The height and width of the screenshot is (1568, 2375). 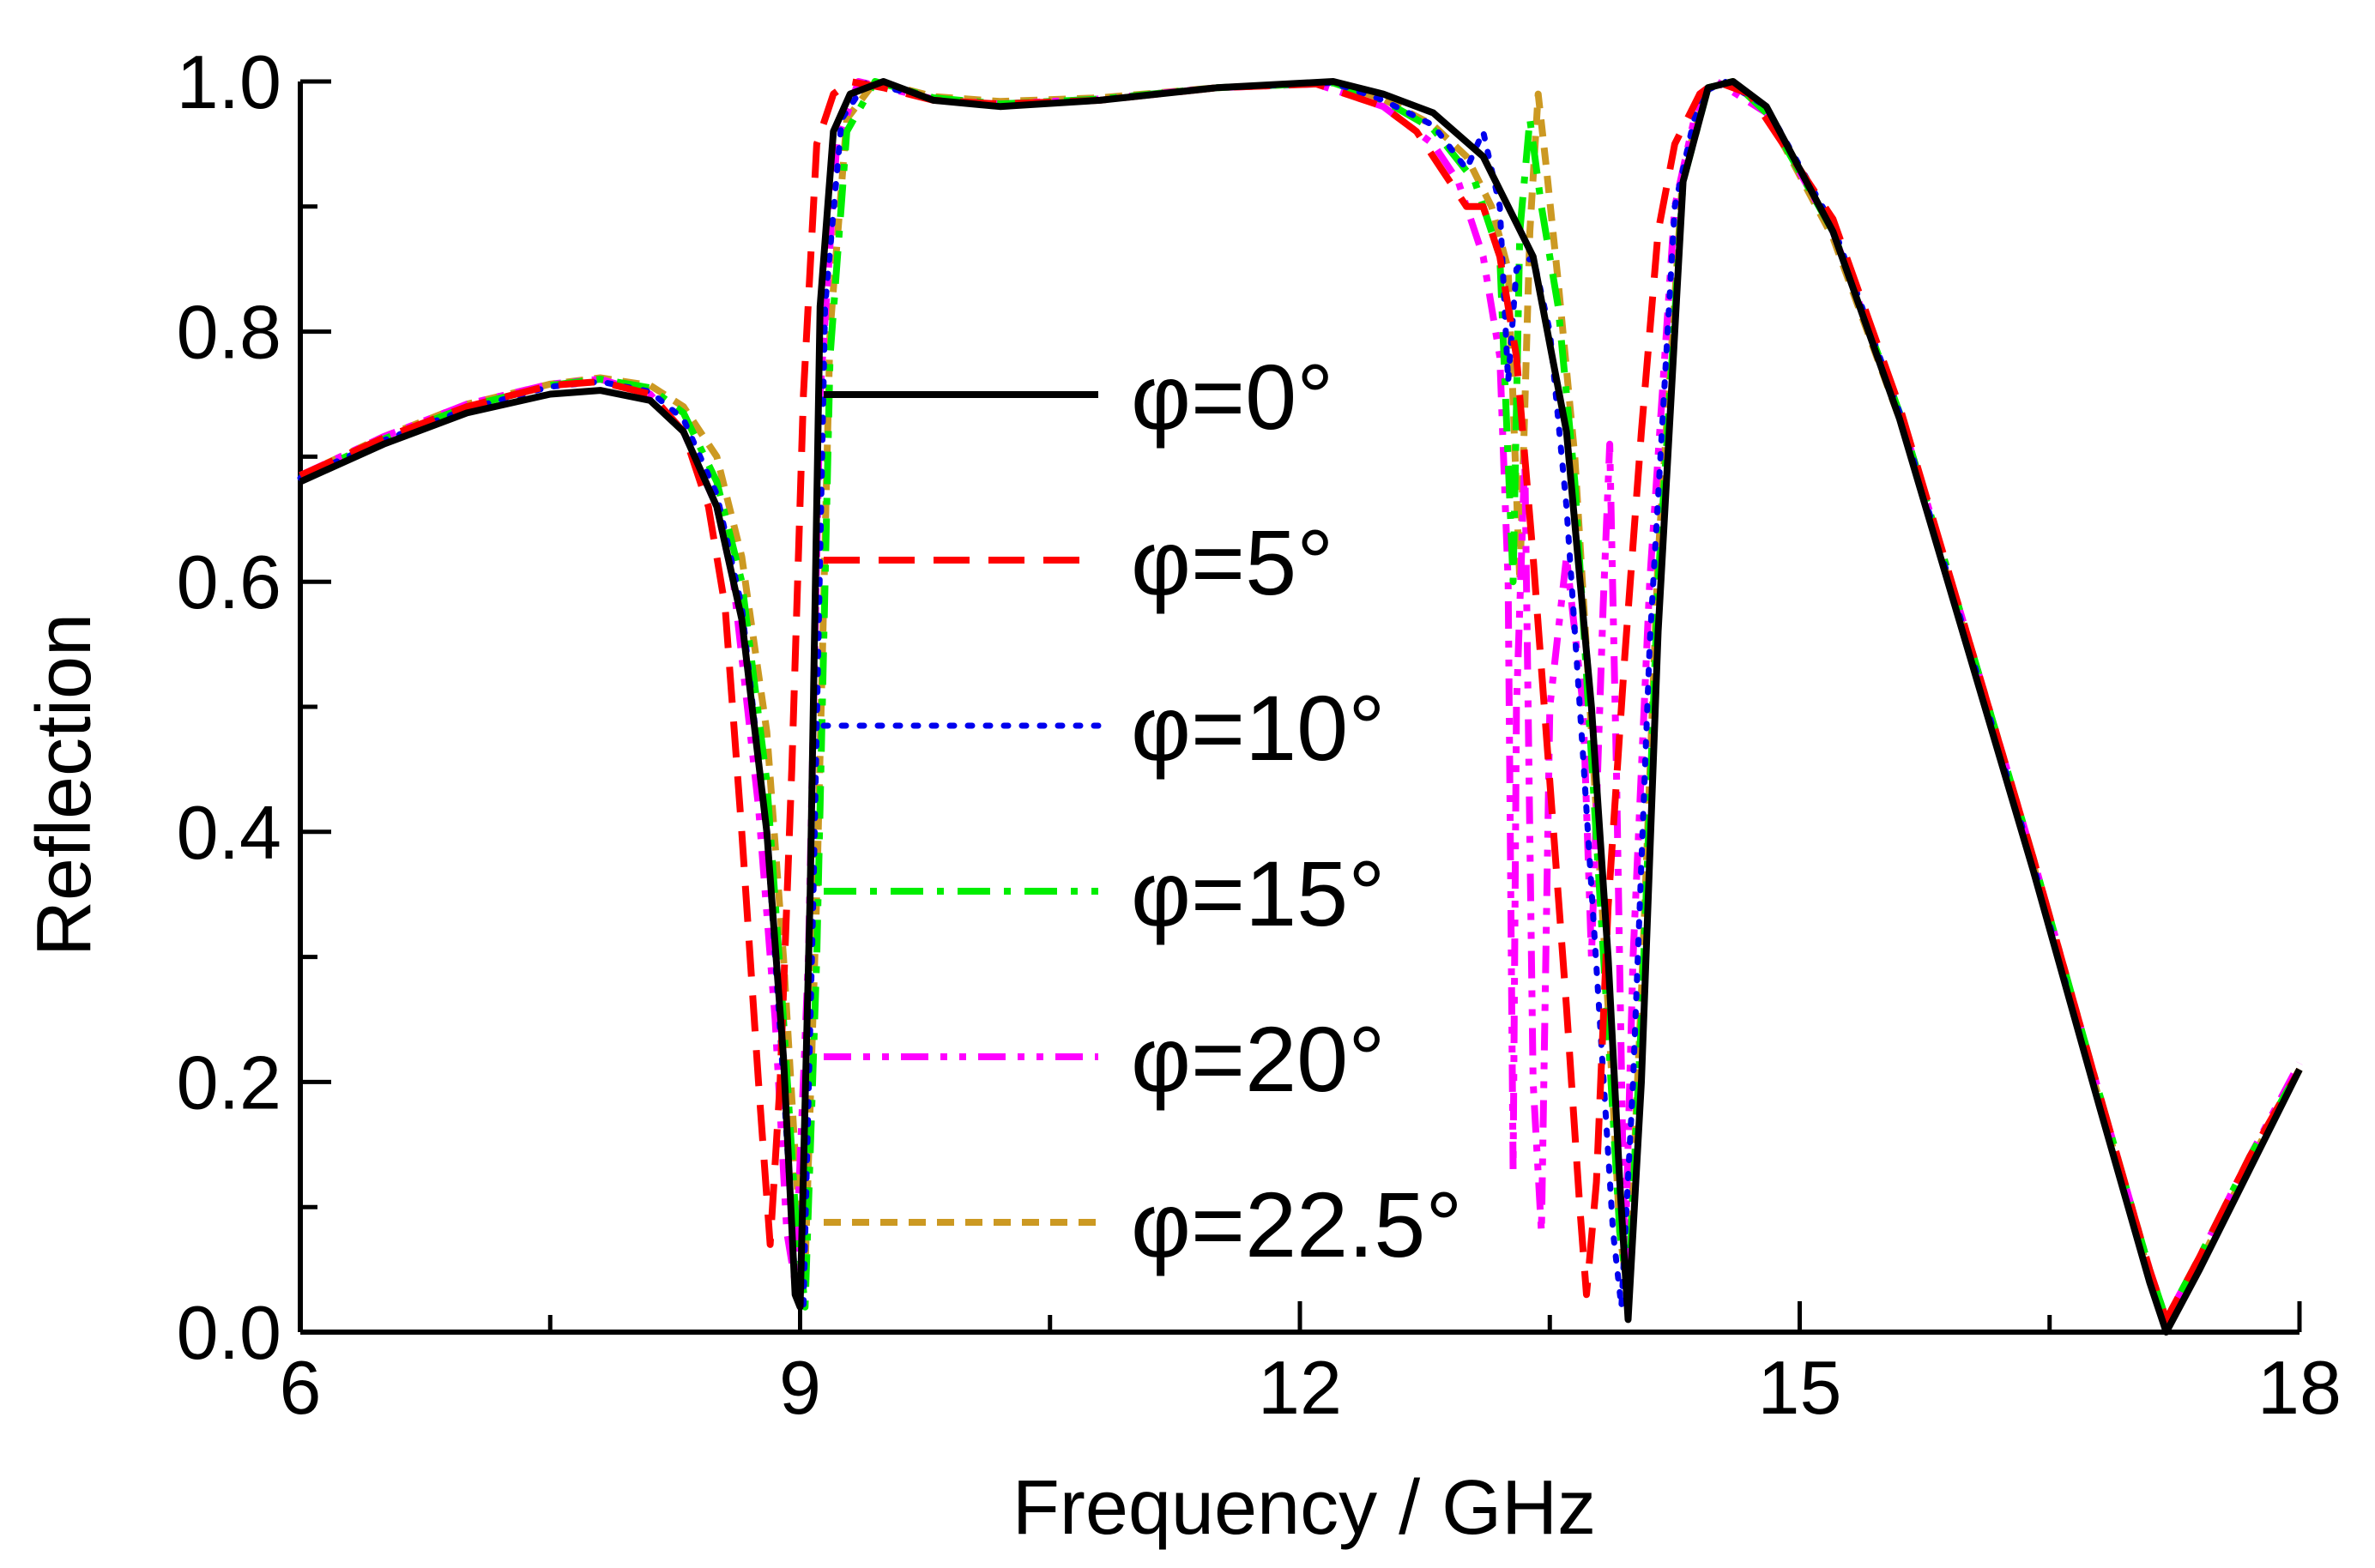 What do you see at coordinates (229, 1333) in the screenshot?
I see `y-tick-label: 0.0` at bounding box center [229, 1333].